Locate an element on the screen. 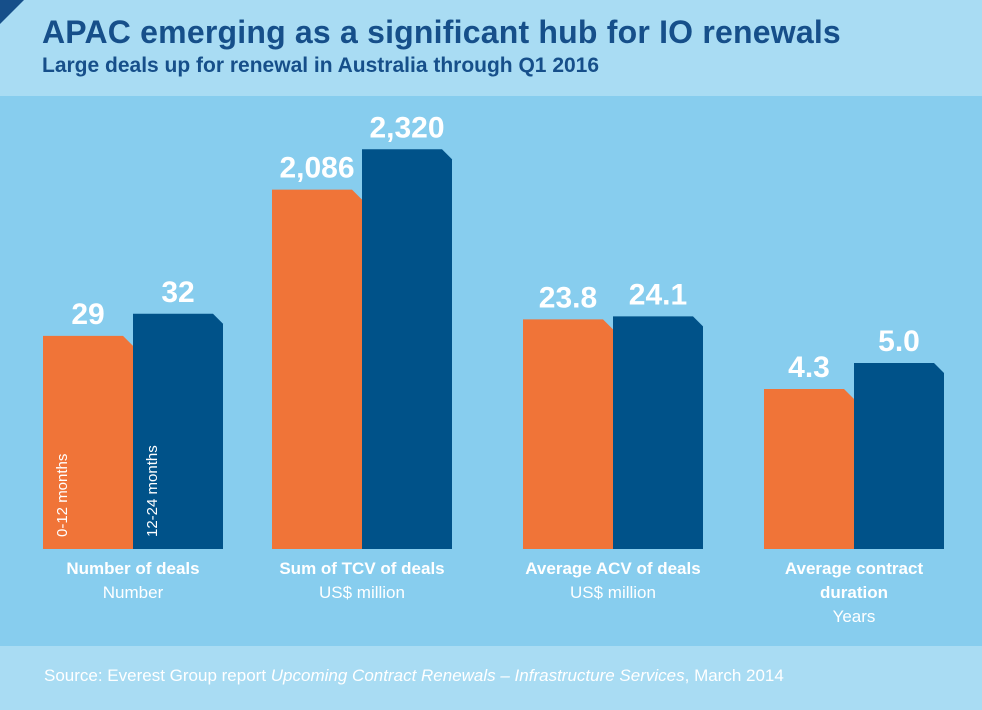 This screenshot has height=710, width=982. value-label-1-0: 2,086 is located at coordinates (316, 168).